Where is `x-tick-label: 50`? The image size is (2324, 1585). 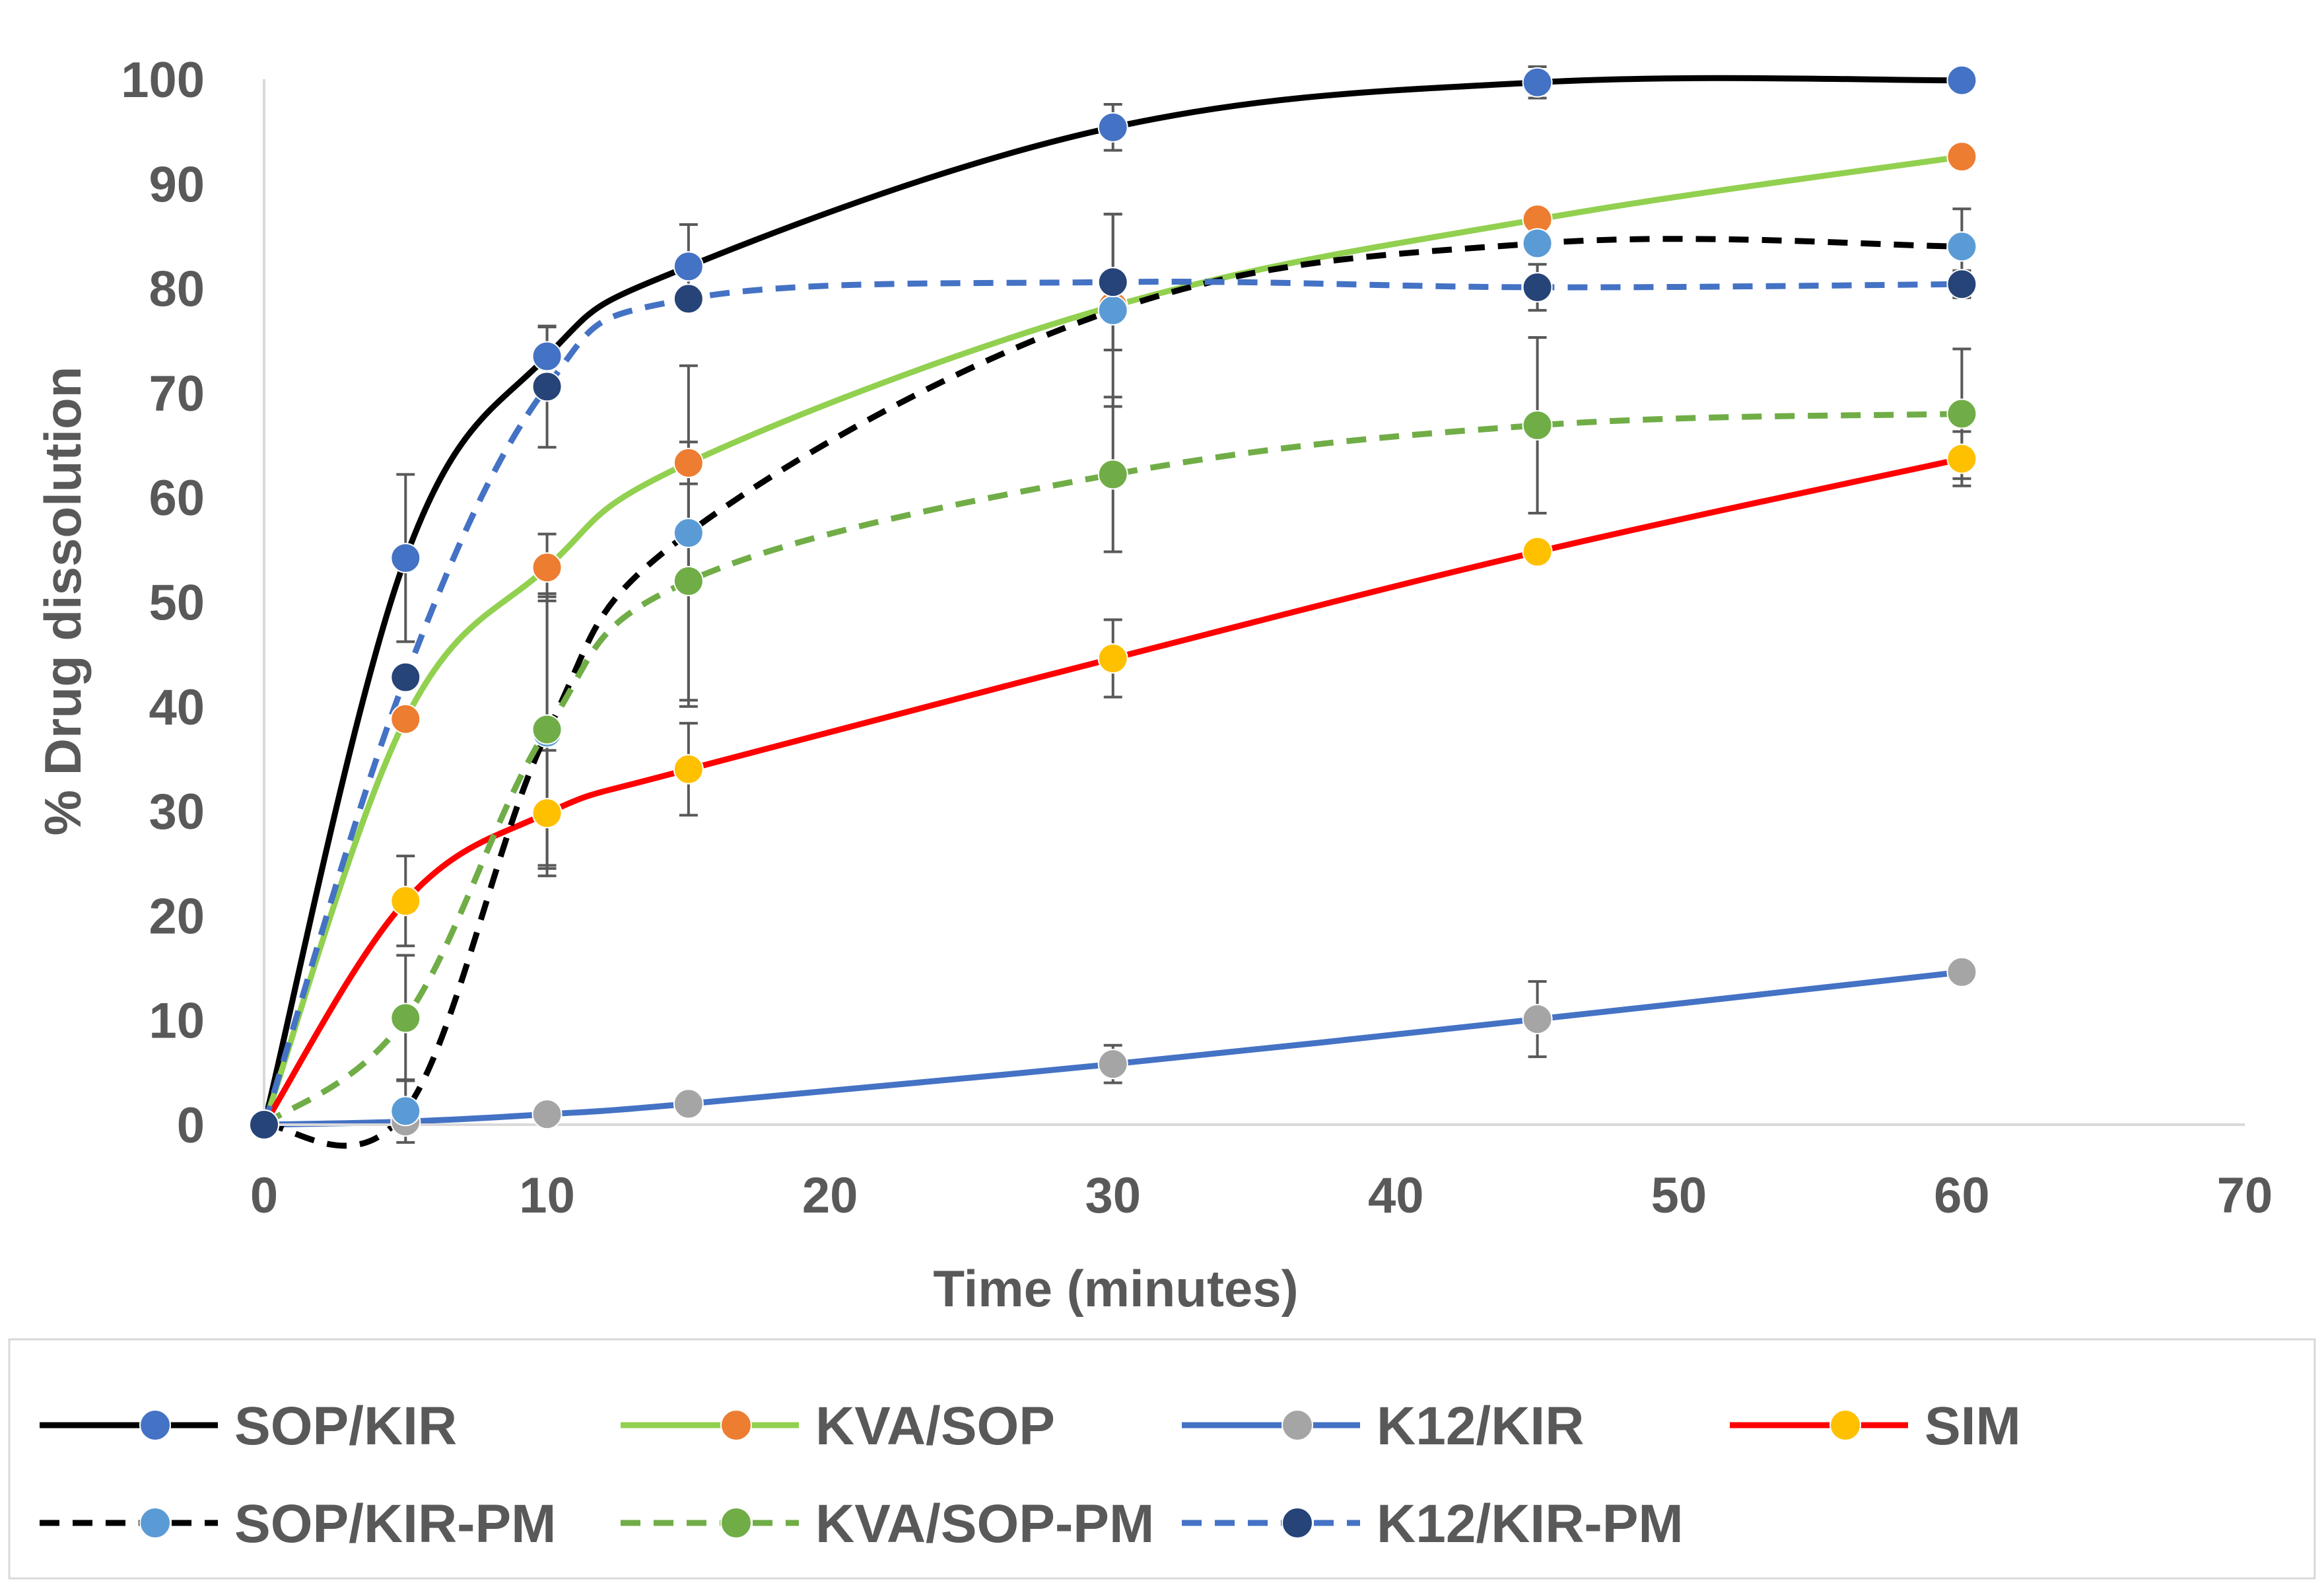 x-tick-label: 50 is located at coordinates (1679, 1196).